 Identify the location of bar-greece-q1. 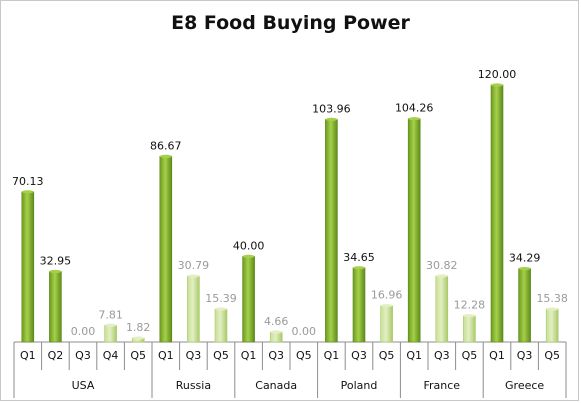
(497, 213).